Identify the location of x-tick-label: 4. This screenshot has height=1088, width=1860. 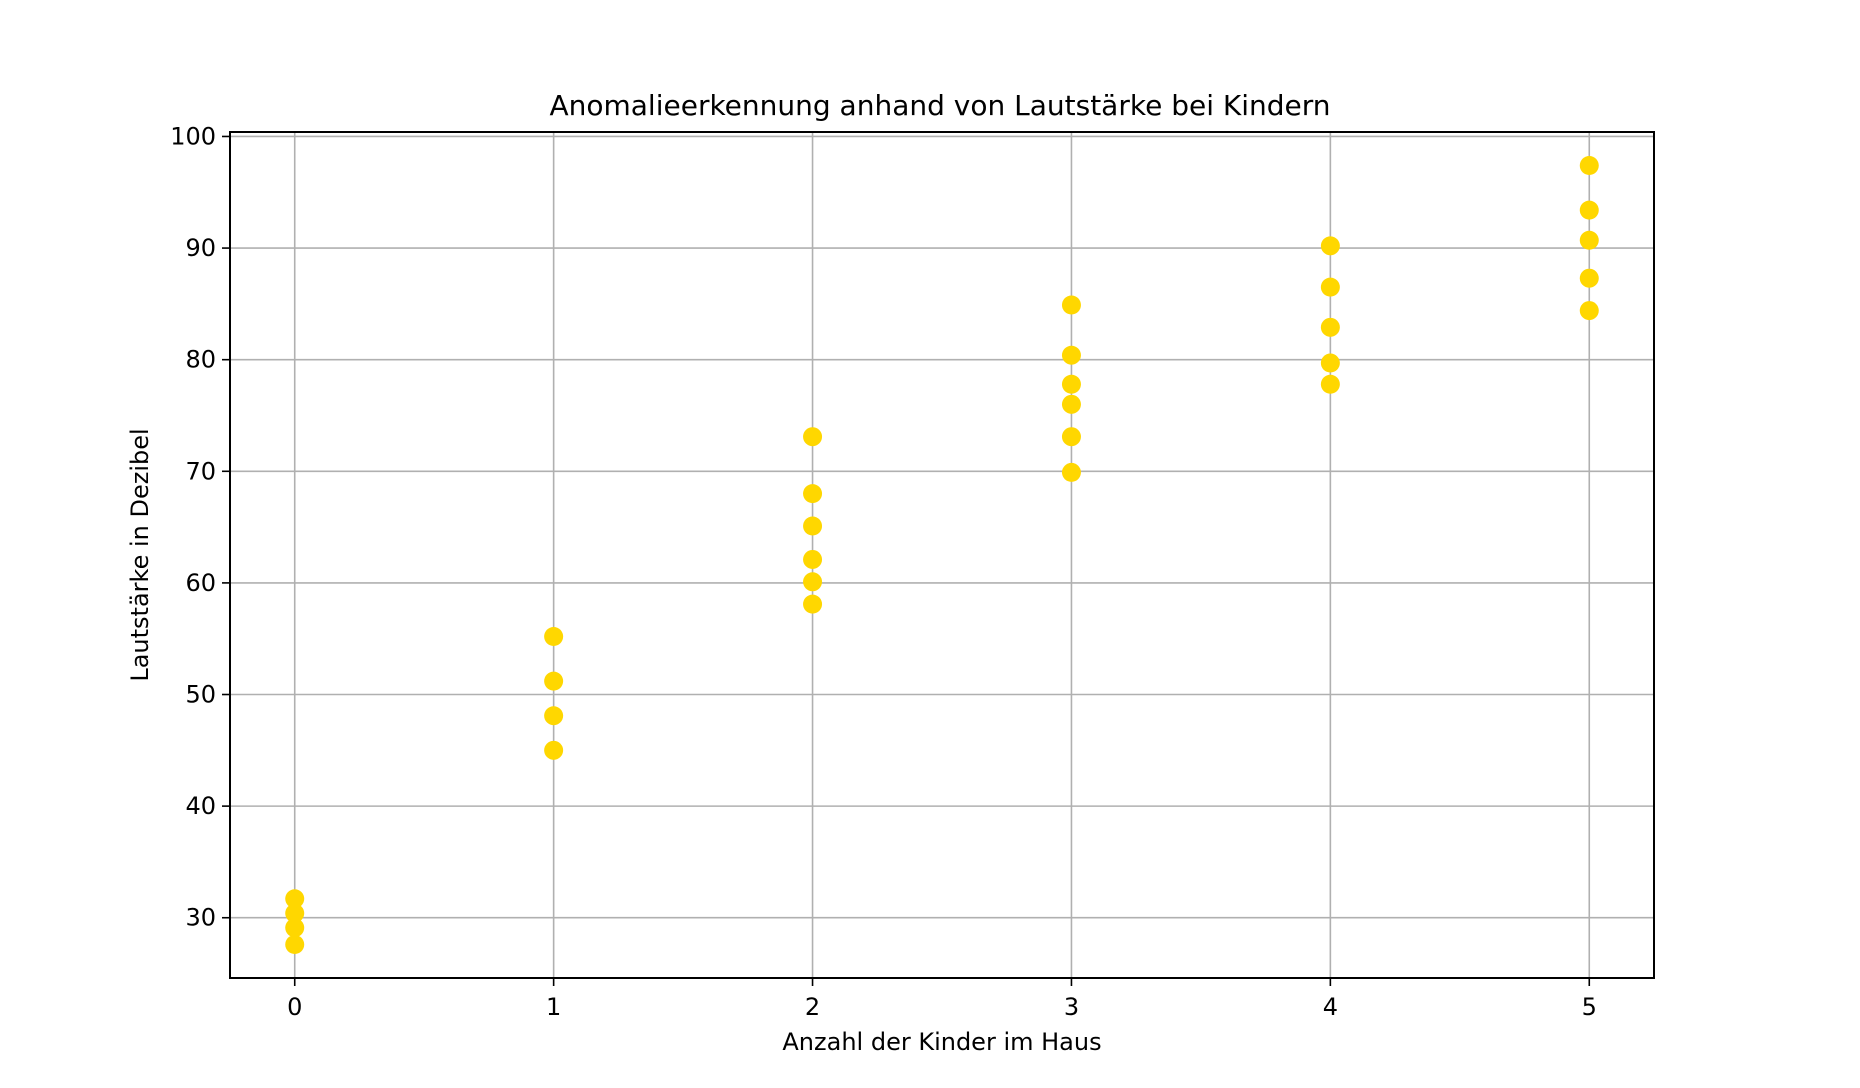
(1330, 1007).